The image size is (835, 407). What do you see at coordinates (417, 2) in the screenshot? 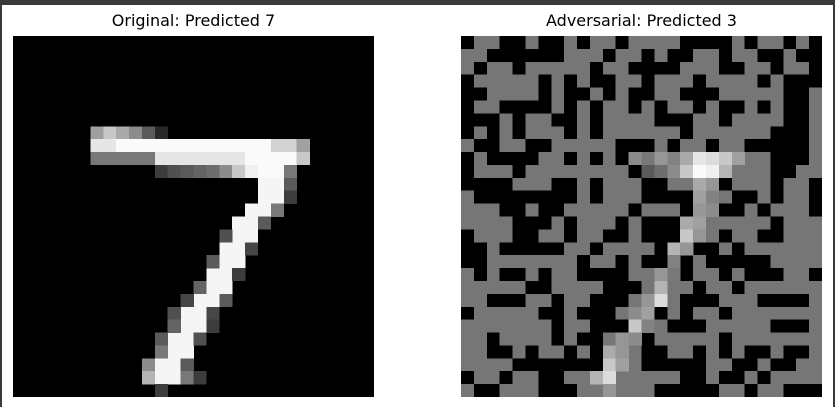
I see `window-top-border` at bounding box center [417, 2].